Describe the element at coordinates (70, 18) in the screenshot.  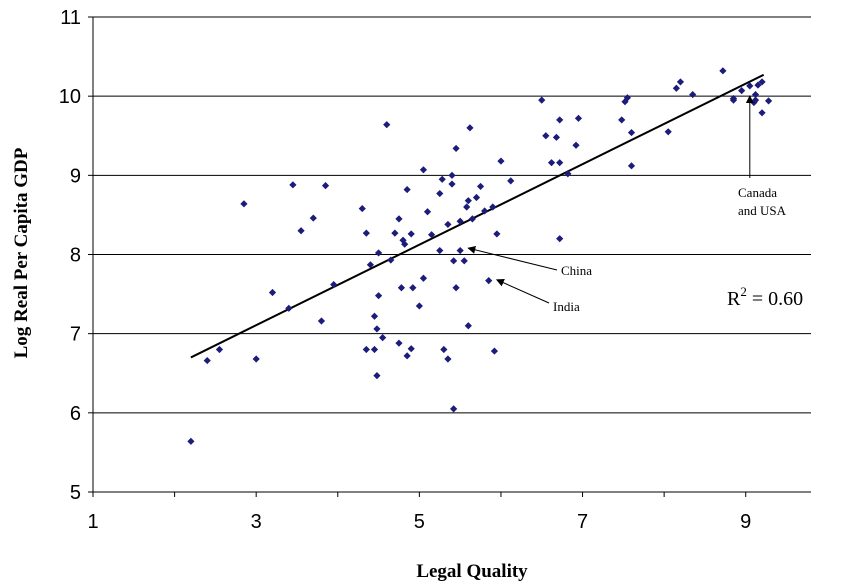
I see `y-tick-label: 11` at that location.